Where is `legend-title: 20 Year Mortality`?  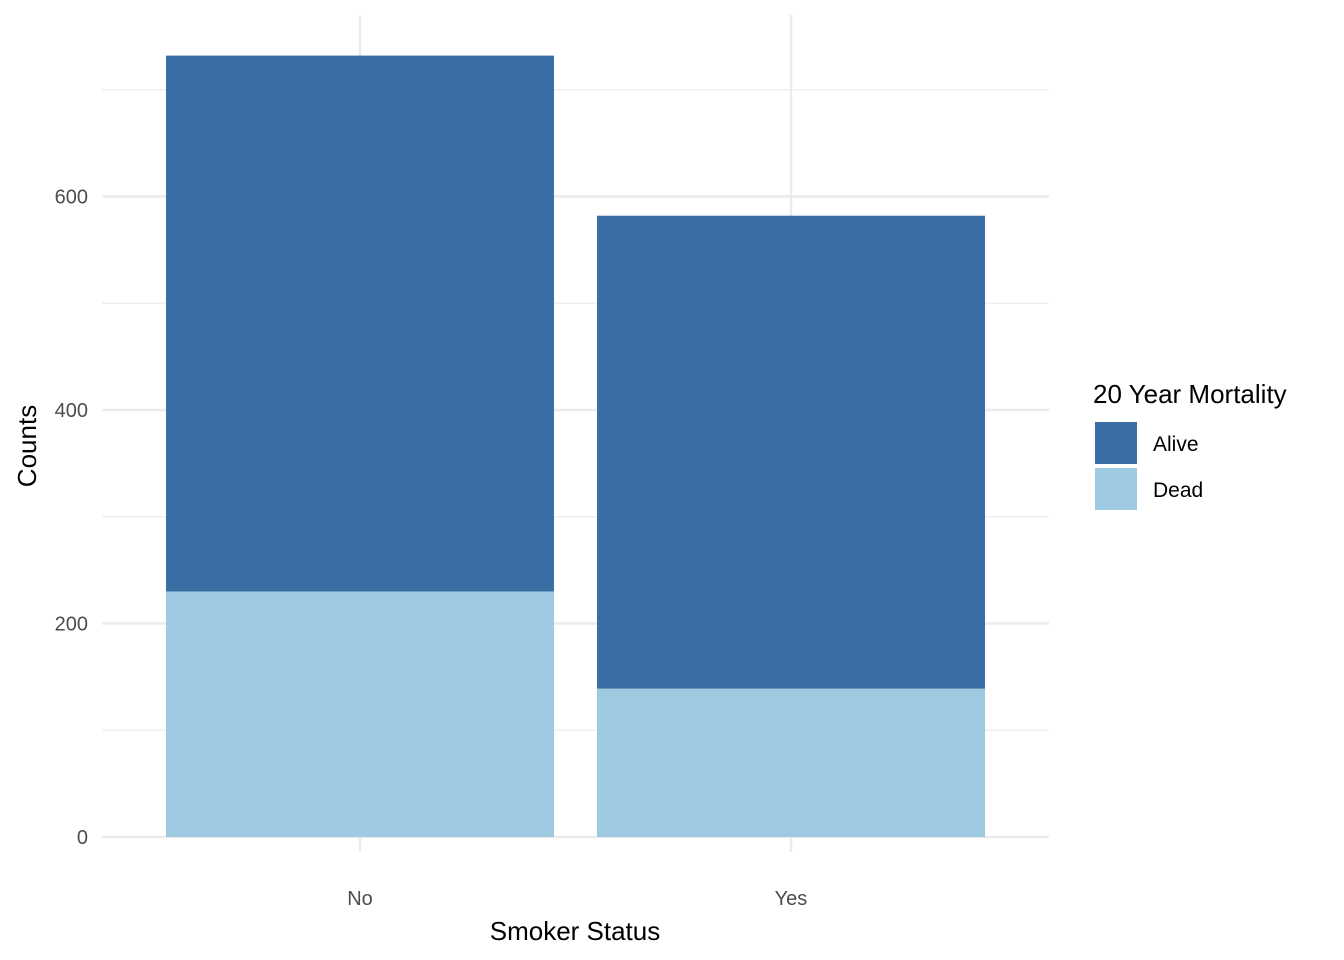
legend-title: 20 Year Mortality is located at coordinates (1190, 394).